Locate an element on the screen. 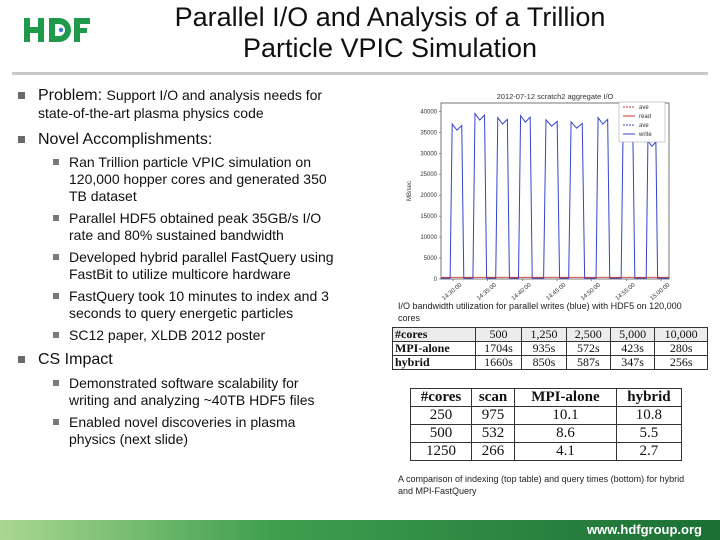 The height and width of the screenshot is (540, 720). table-header-row: #cores 500 1,250 2,500 5,000 10,000 is located at coordinates (550, 334).